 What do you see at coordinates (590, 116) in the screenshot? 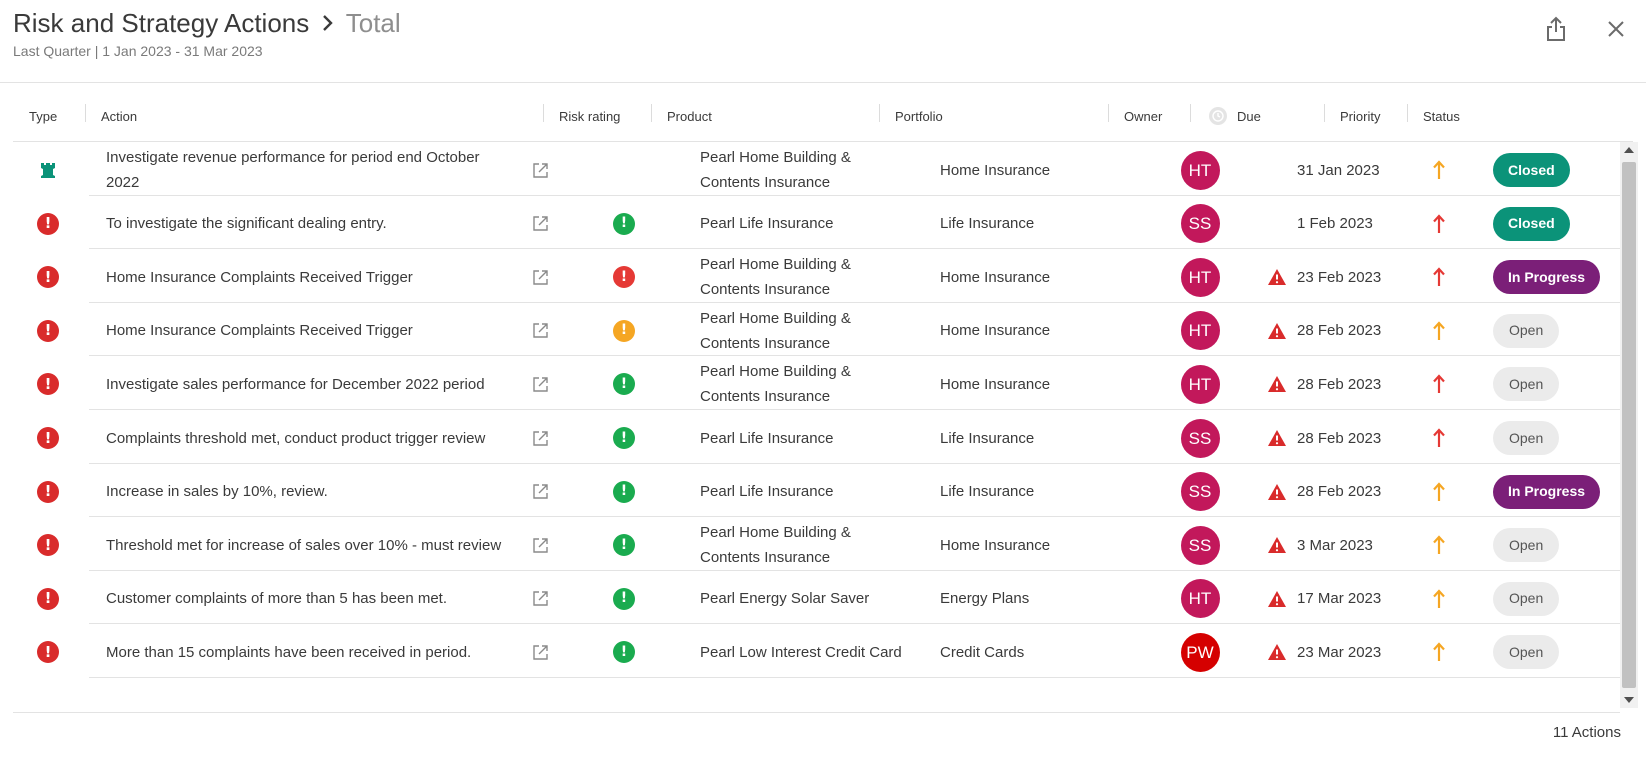
I see `column-header-risk-rating: Risk rating` at bounding box center [590, 116].